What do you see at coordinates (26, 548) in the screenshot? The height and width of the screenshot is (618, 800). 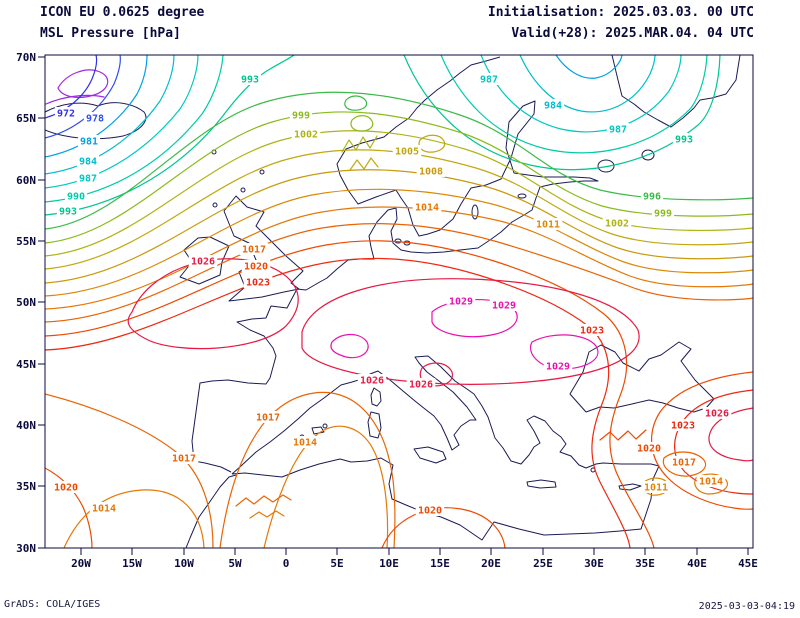 I see `lat-tick-label: 30N` at bounding box center [26, 548].